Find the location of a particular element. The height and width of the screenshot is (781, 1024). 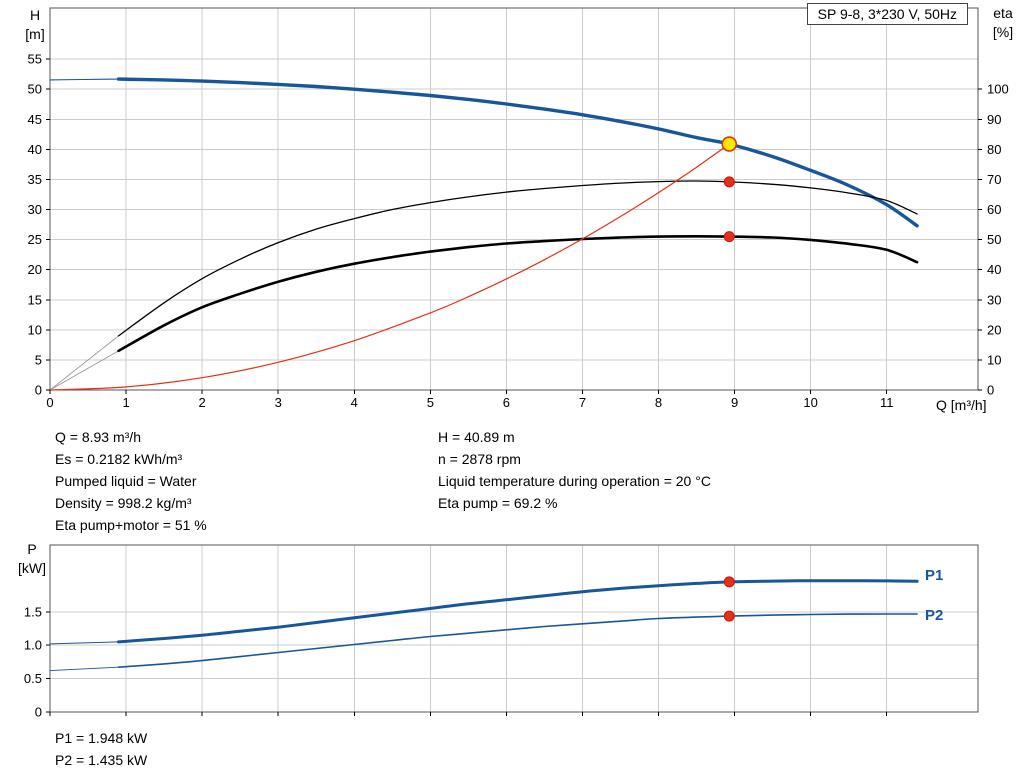

eta-pump-low-flow-curve is located at coordinates (84, 363).